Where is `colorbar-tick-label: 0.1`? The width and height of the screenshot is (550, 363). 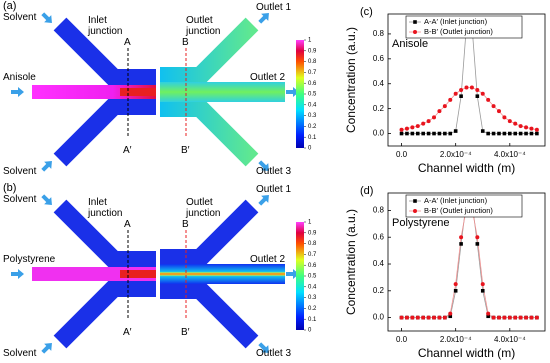 colorbar-tick-label: 0.1 is located at coordinates (312, 138).